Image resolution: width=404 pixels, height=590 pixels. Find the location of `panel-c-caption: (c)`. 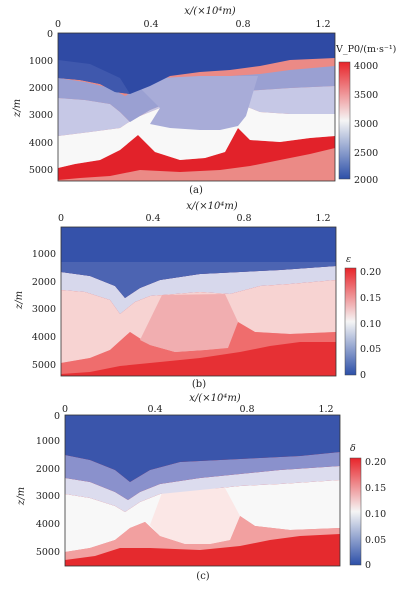

panel-c-caption: (c) is located at coordinates (203, 576).